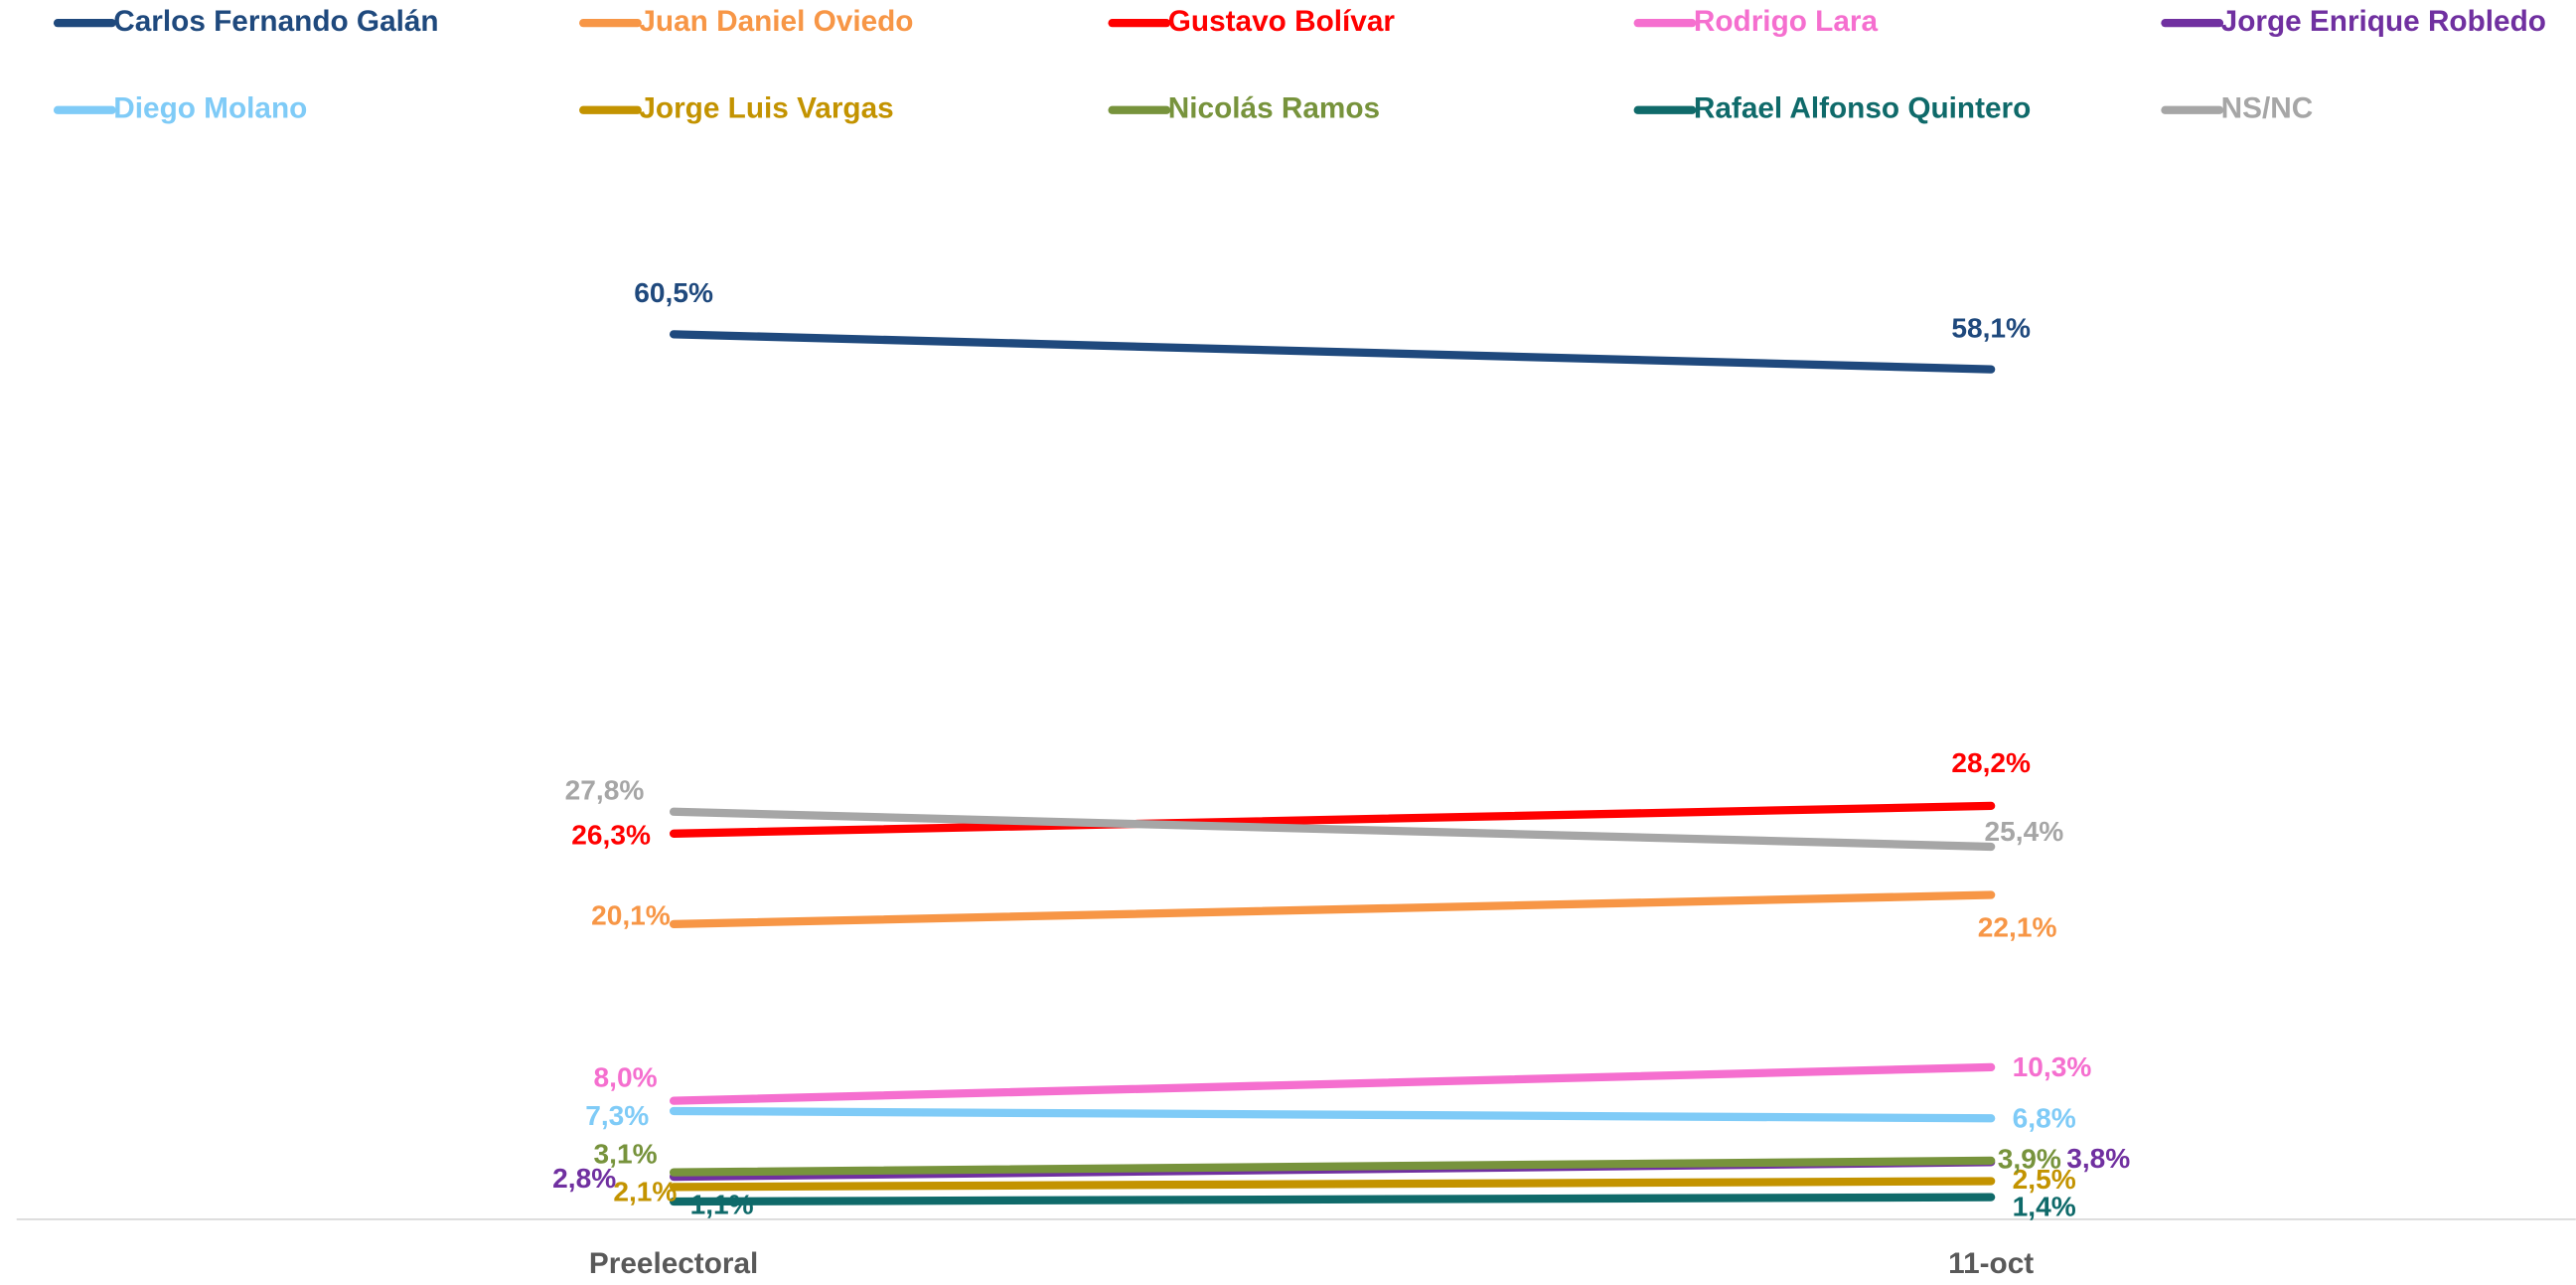  I want to click on value-label: 26,3%, so click(611, 835).